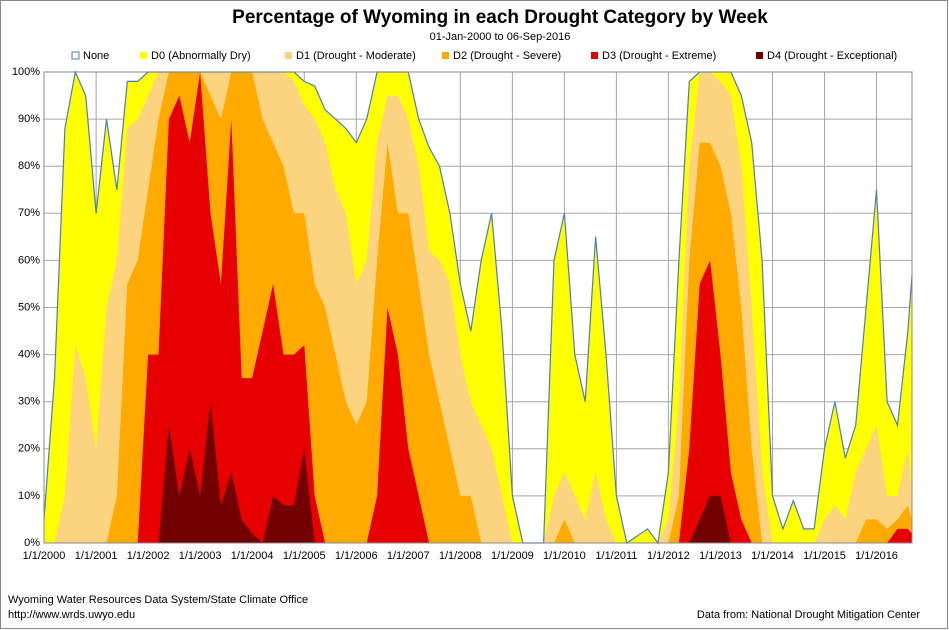  What do you see at coordinates (29, 213) in the screenshot?
I see `y-tick-label: 70%` at bounding box center [29, 213].